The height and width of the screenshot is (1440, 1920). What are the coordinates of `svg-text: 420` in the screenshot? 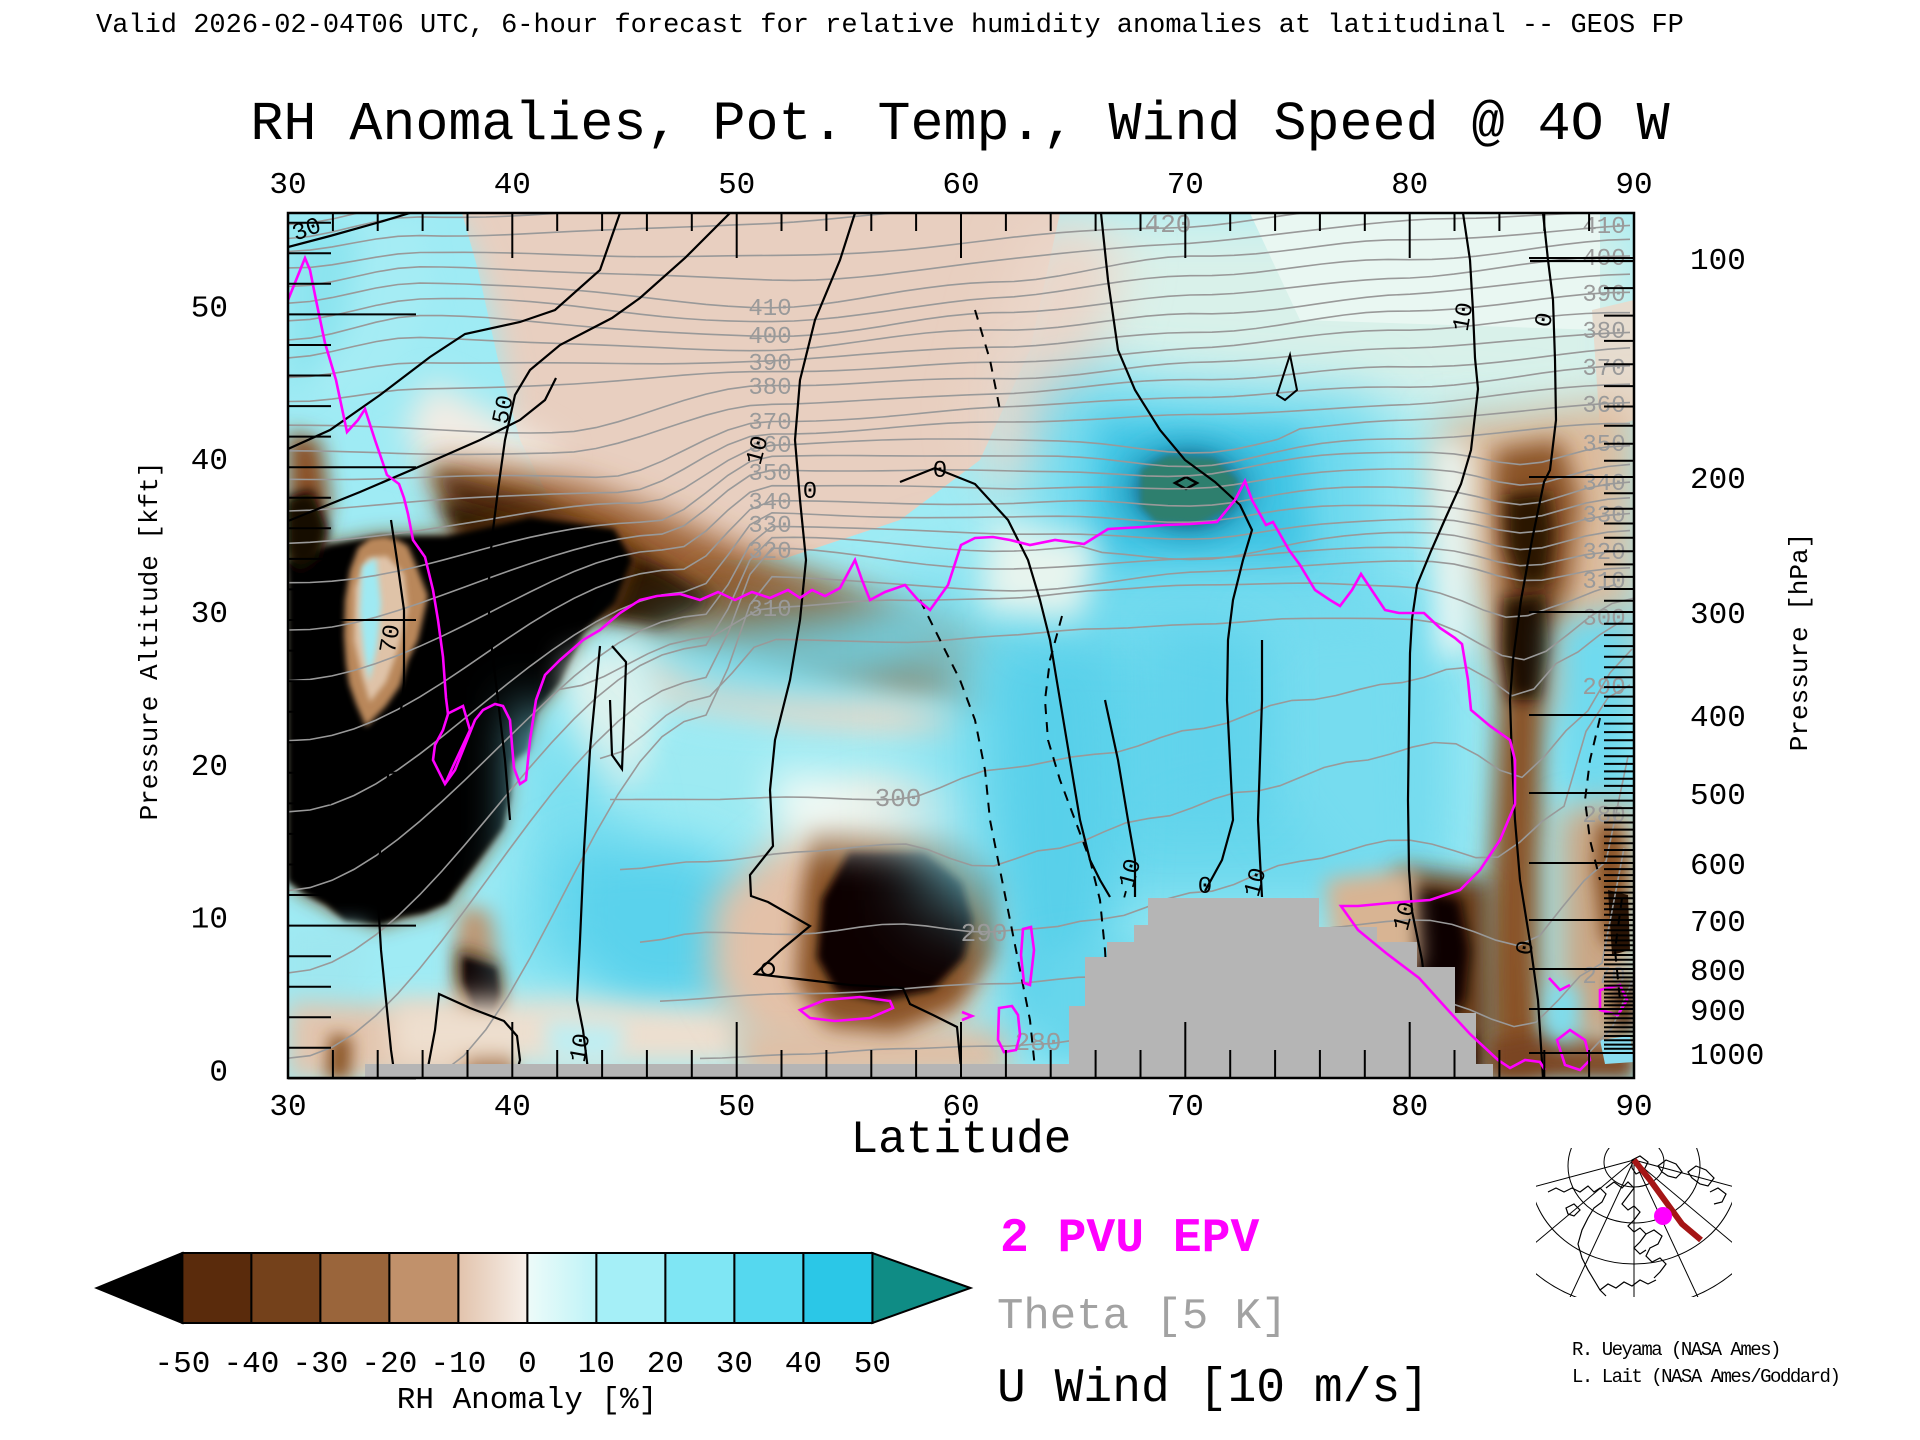 It's located at (1168, 225).